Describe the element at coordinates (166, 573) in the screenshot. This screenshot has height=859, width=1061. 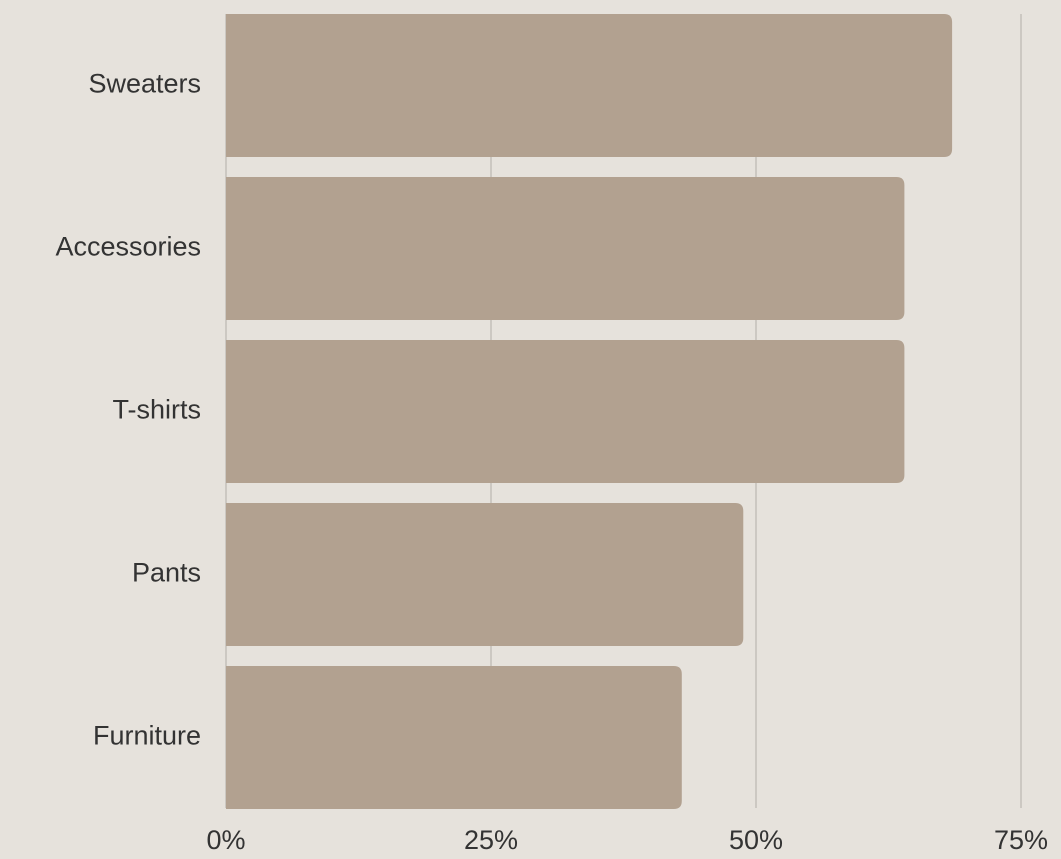
I see `category-label: Pants` at that location.